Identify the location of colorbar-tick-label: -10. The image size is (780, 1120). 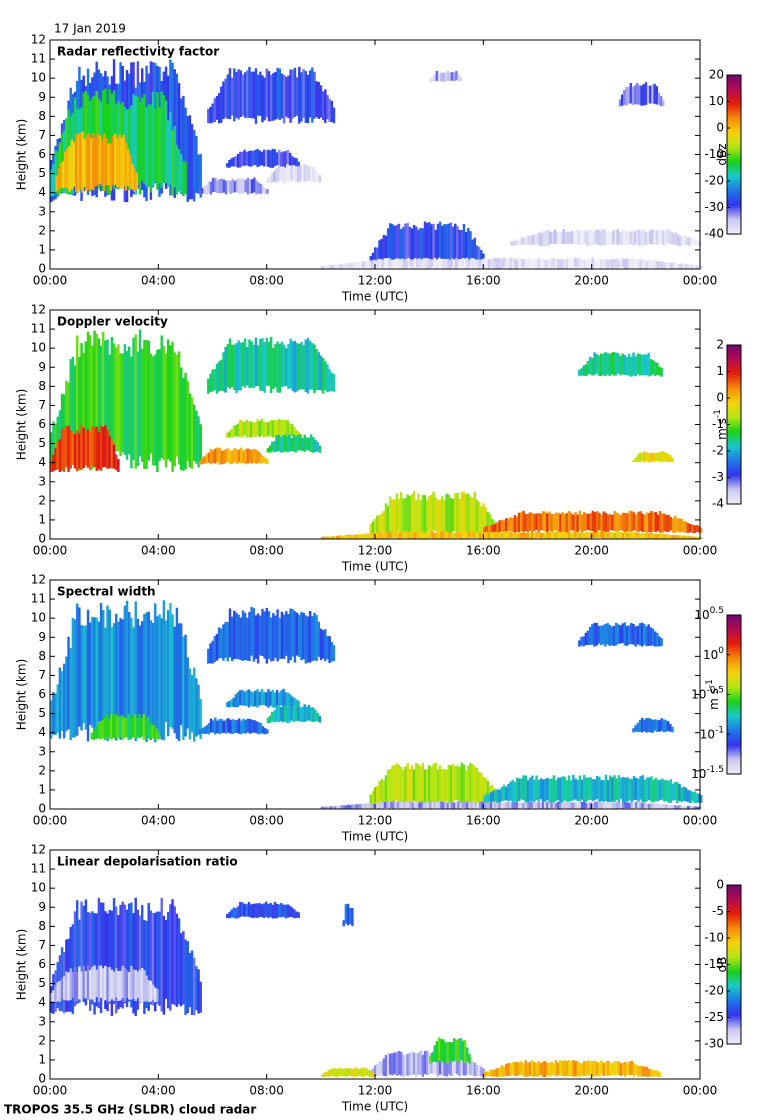
(714, 154).